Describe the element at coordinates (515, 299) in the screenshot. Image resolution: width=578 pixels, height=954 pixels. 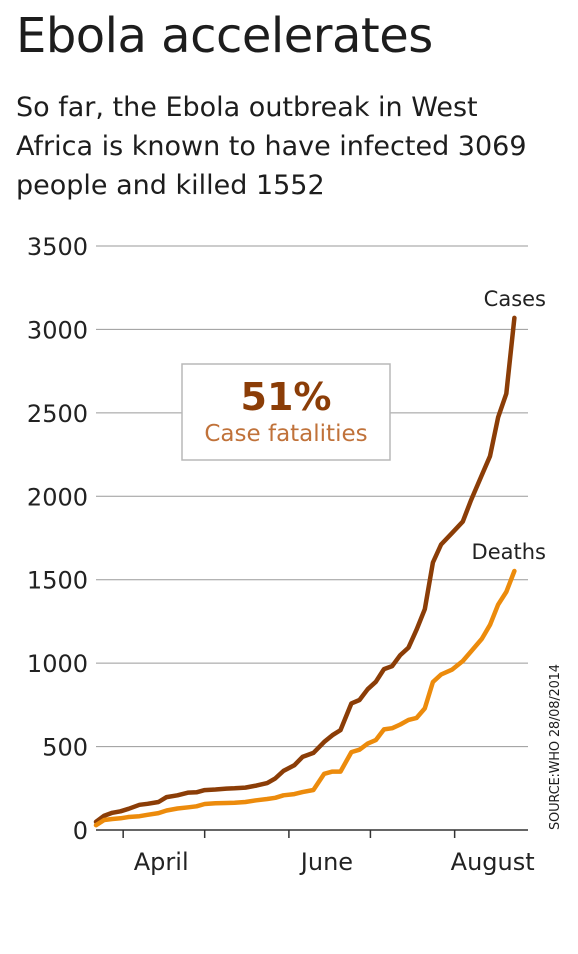
I see `series-label-cases: Cases` at that location.